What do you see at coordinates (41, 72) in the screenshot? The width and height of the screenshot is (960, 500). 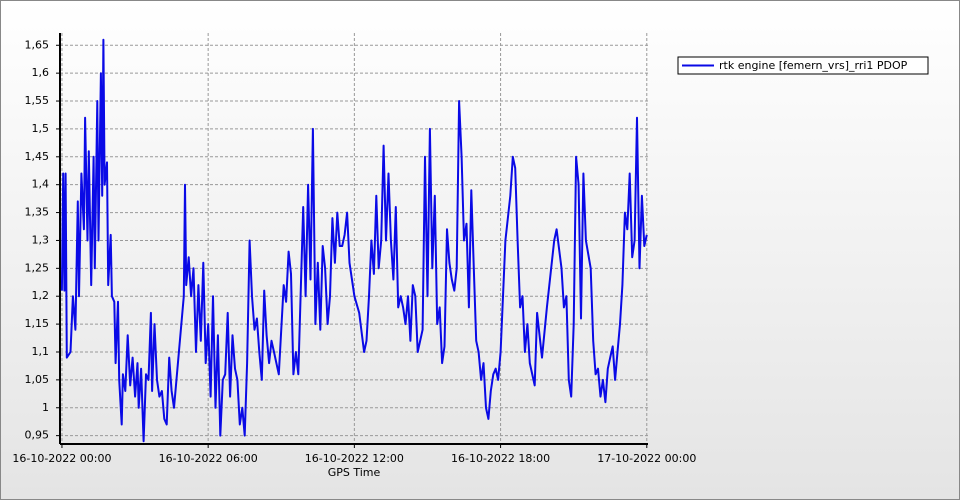 I see `y-tick-label: 1,6` at bounding box center [41, 72].